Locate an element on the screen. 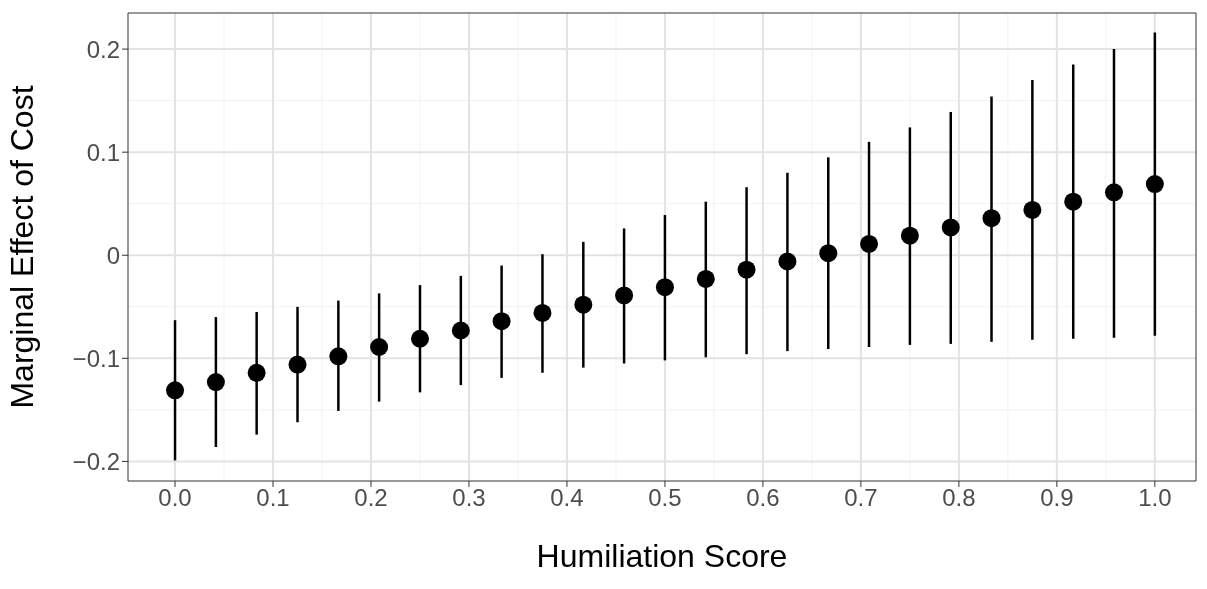 The image size is (1207, 589). y-tick-label: 0.2 is located at coordinates (103, 49).